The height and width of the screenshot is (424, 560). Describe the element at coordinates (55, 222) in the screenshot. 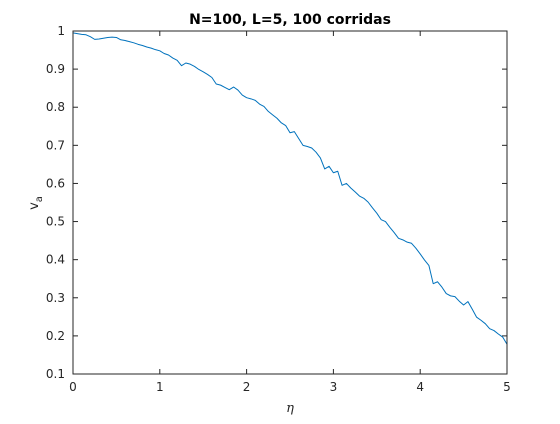

I see `y-tick-label: 0.5` at that location.